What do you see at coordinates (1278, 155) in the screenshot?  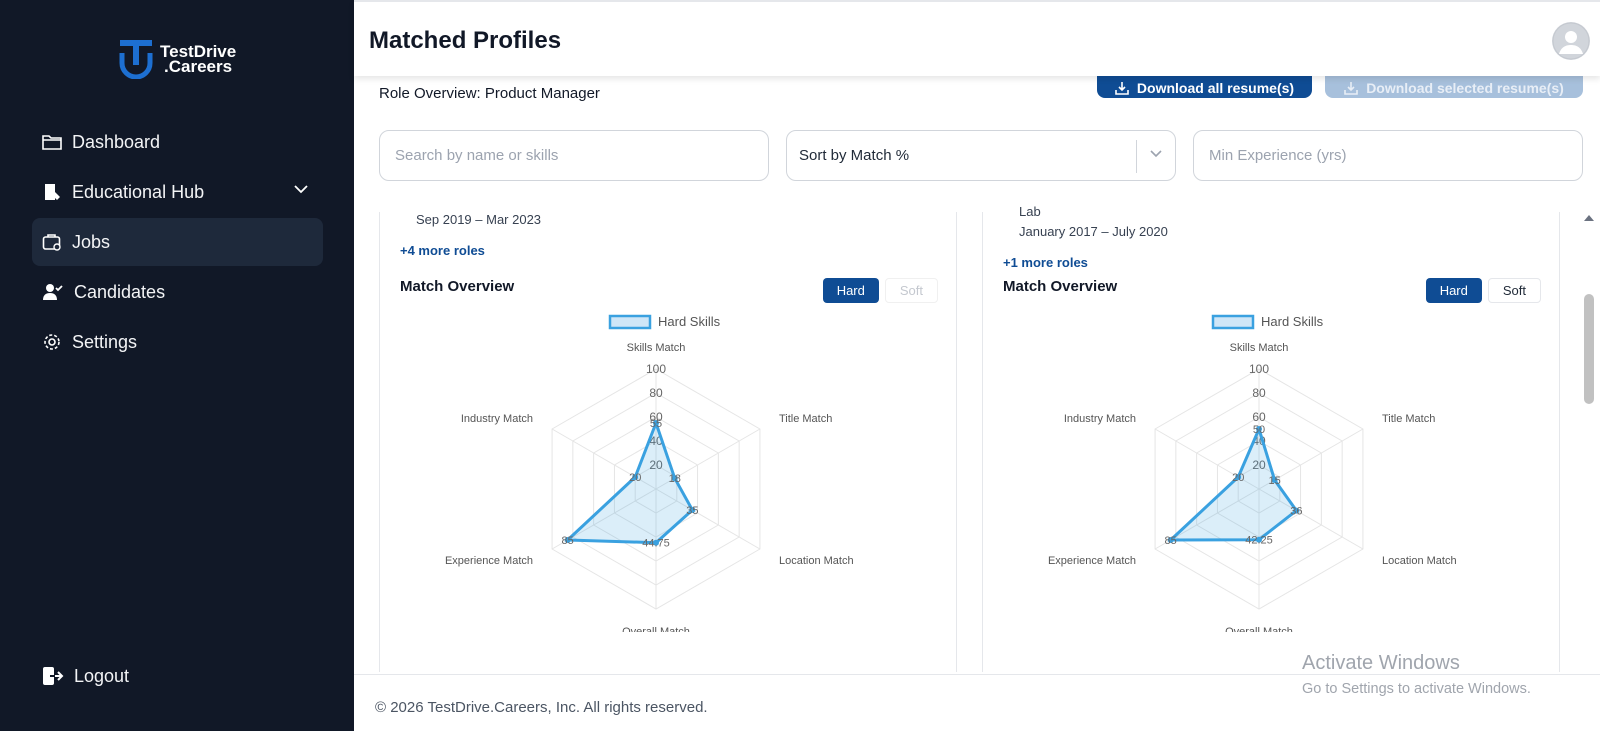 I see `min-experience-placeholder: Min Experience (yrs)` at bounding box center [1278, 155].